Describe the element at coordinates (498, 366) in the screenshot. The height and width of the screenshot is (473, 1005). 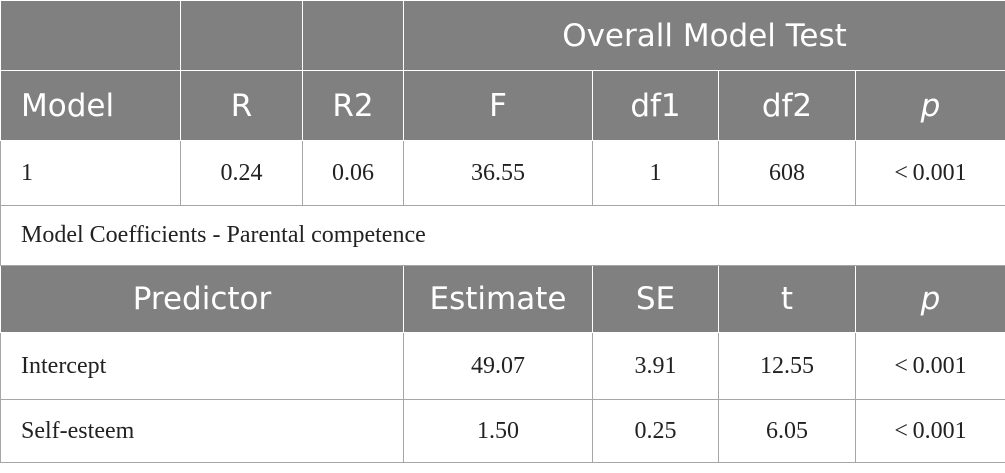
I see `cell: 49.07` at that location.